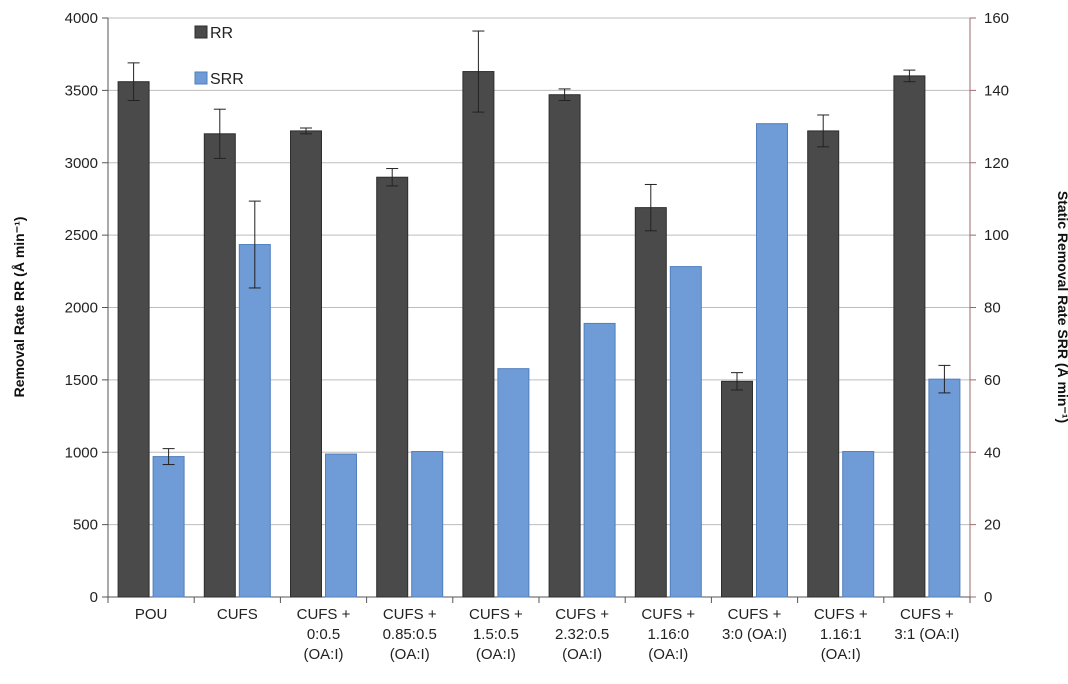  I want to click on y2-tick-label: 160, so click(996, 18).